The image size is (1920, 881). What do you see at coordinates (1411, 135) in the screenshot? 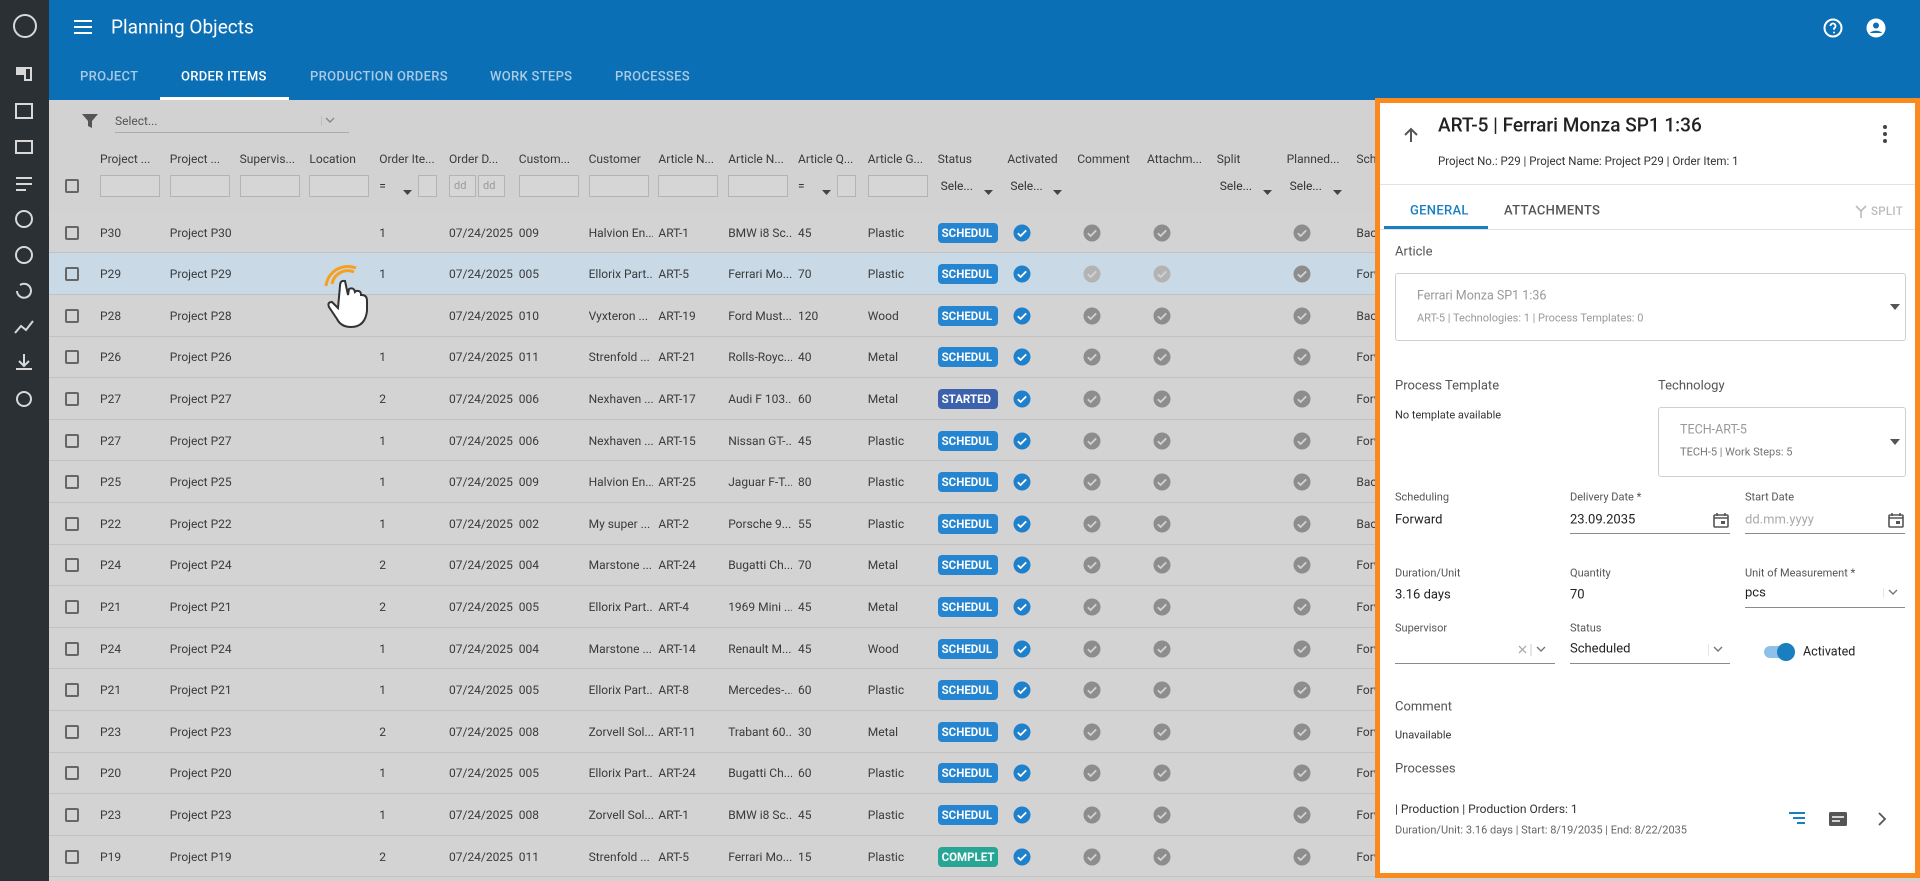
I see `back-button` at bounding box center [1411, 135].